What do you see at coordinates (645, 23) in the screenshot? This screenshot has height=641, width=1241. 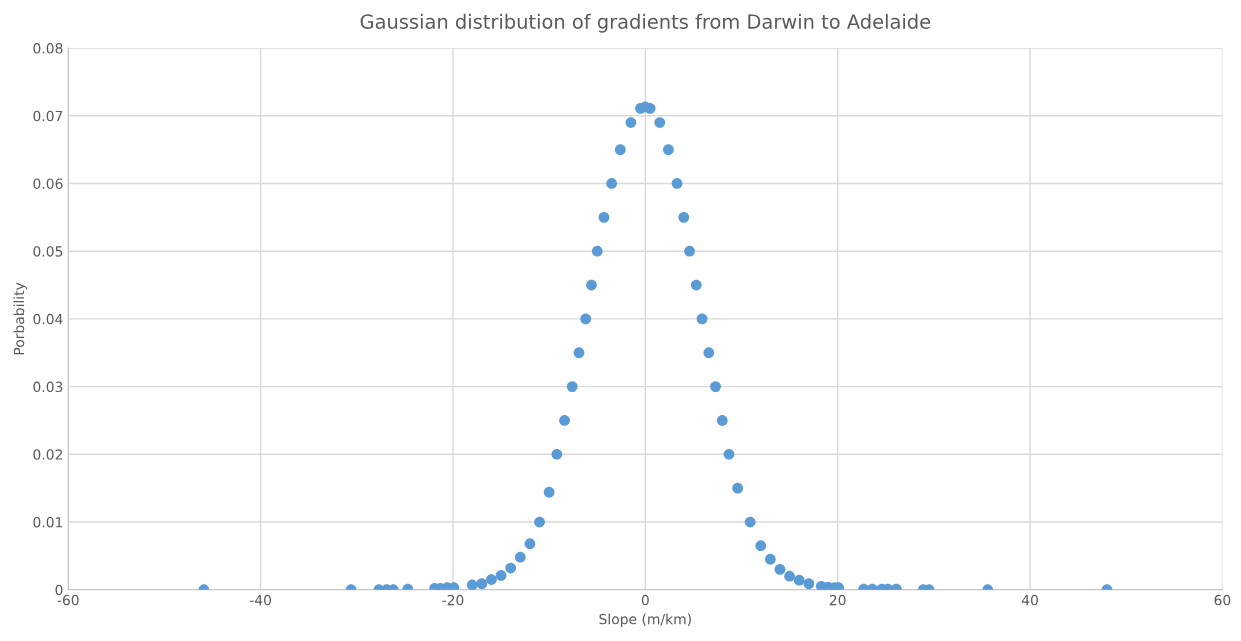 I see `chart-title: Gaussian distribution of gradients from Darwin to Adelaide` at bounding box center [645, 23].